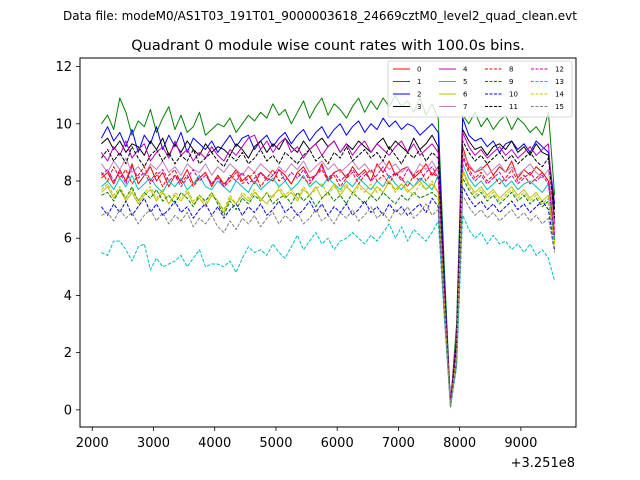  Describe the element at coordinates (92, 443) in the screenshot. I see `x-tick-label: 2000` at that location.